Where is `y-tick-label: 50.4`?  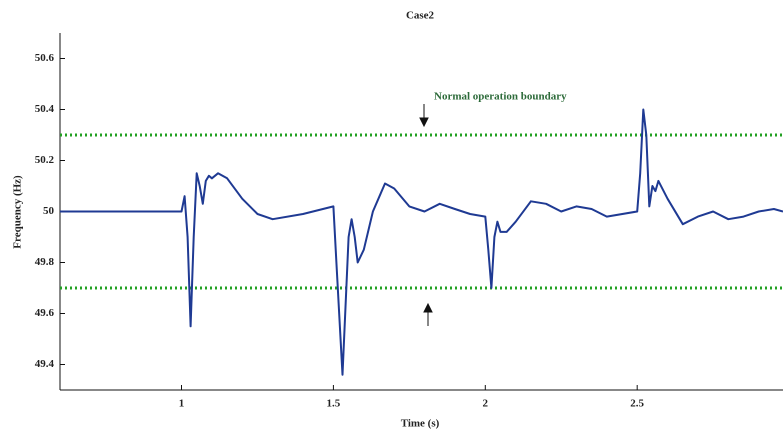
y-tick-label: 50.4 is located at coordinates (45, 109).